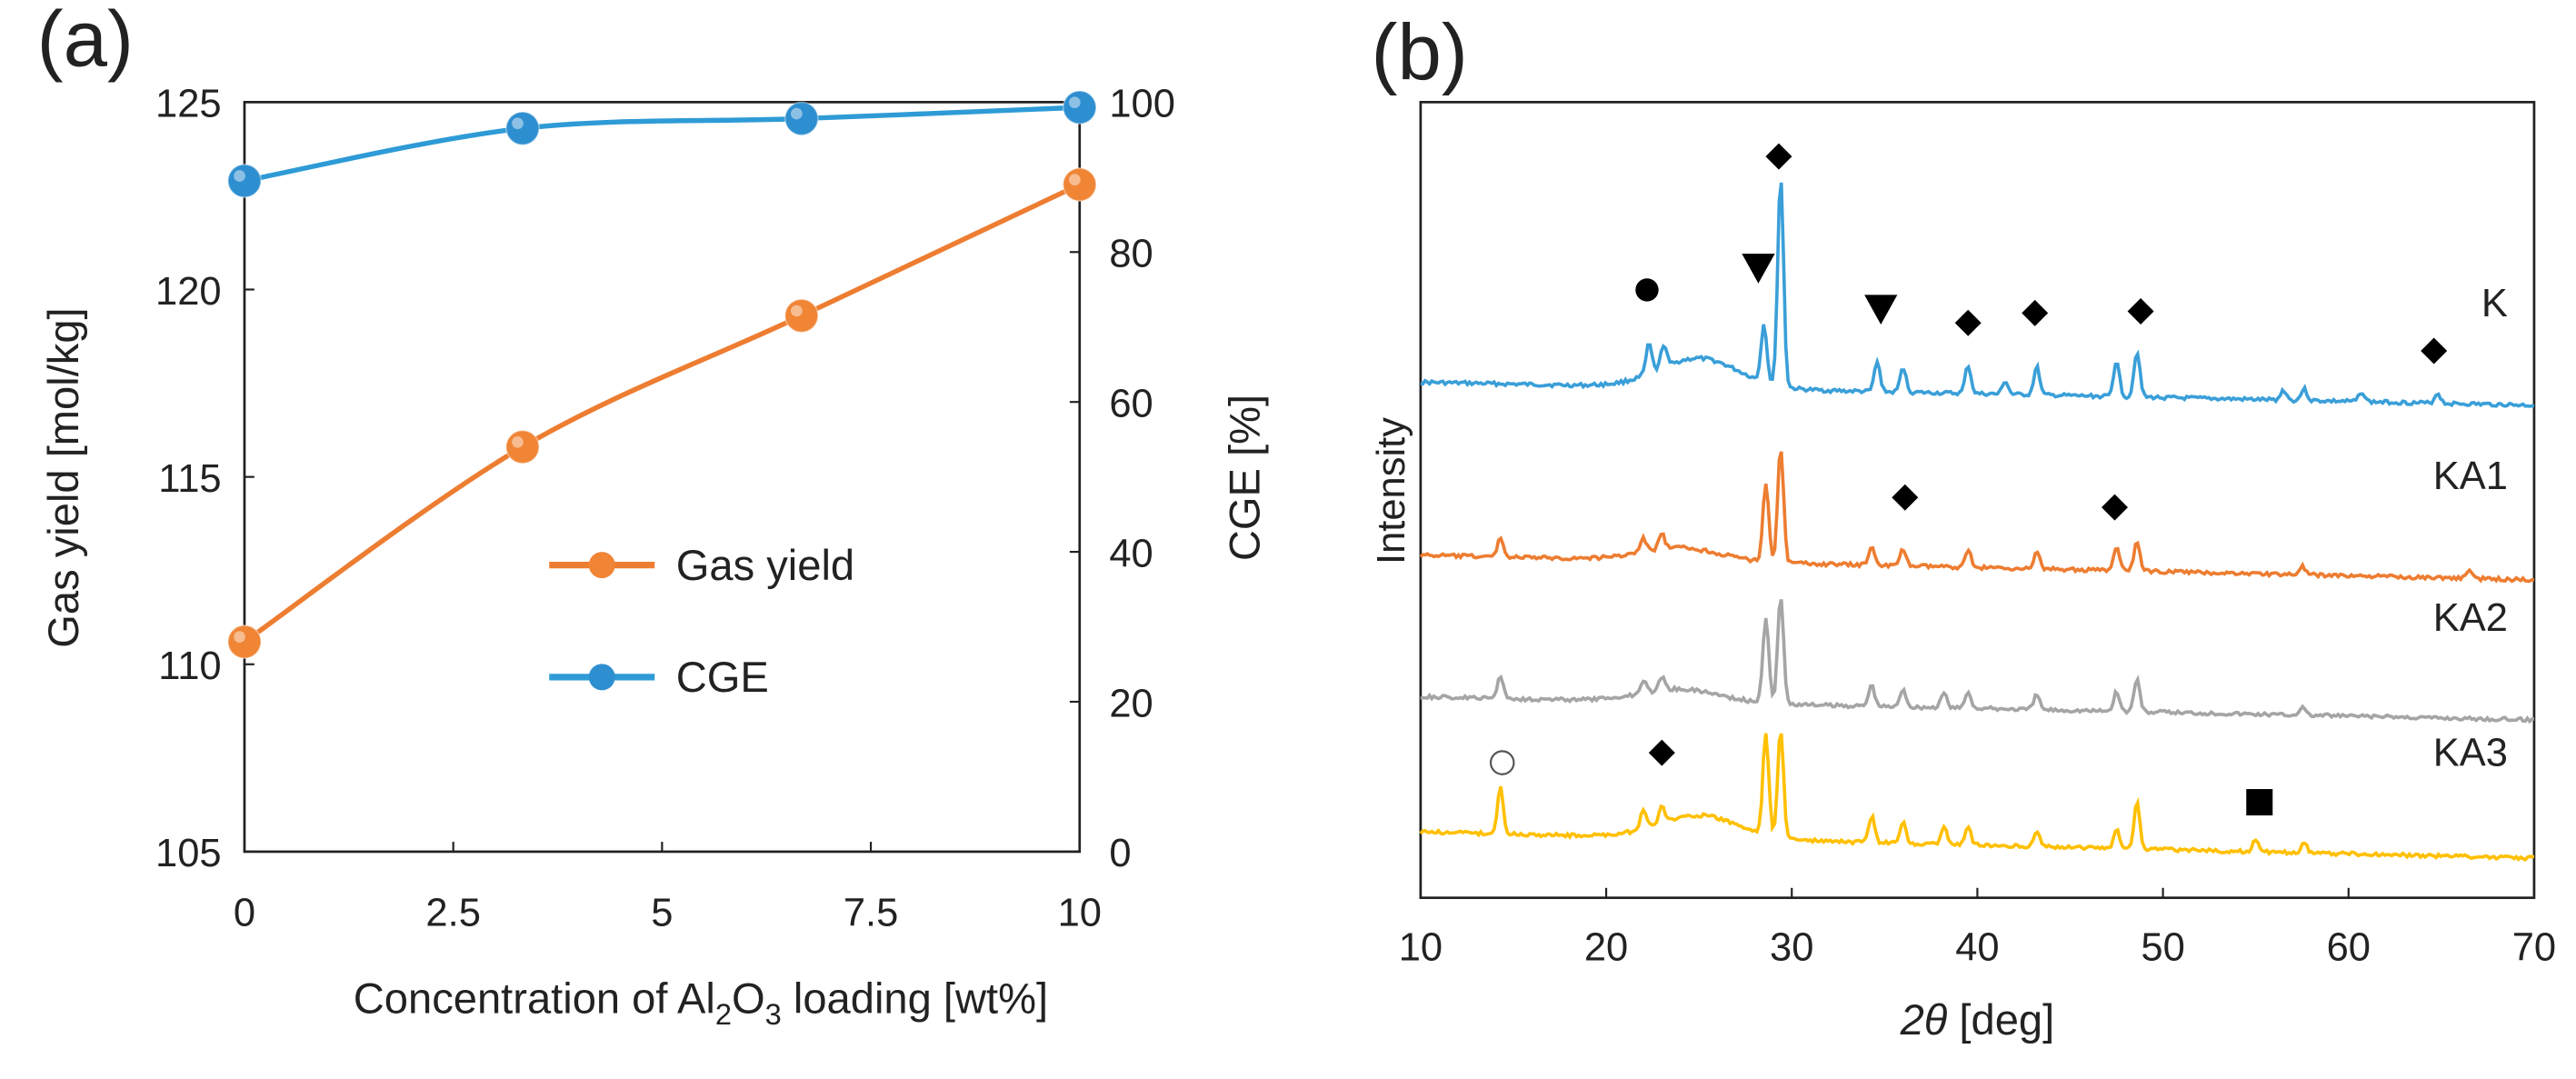 This screenshot has height=1079, width=2576. I want to click on y2-tick-label: 40, so click(1131, 553).